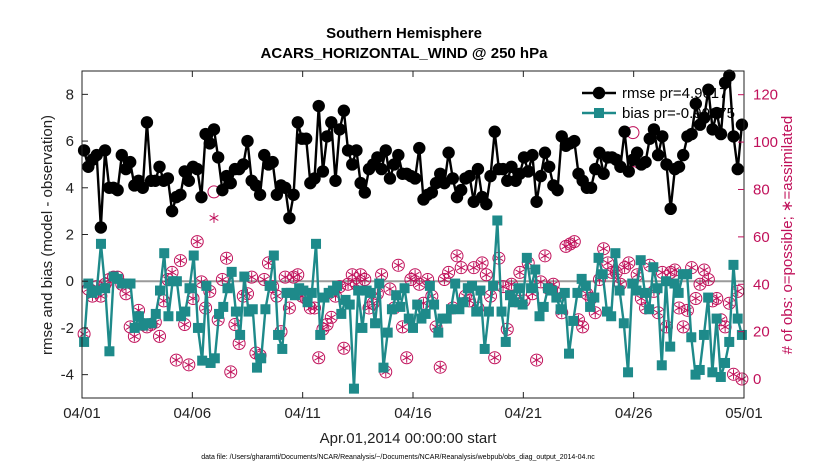 This screenshot has width=830, height=470. I want to click on x-tick-label: 04/16, so click(413, 413).